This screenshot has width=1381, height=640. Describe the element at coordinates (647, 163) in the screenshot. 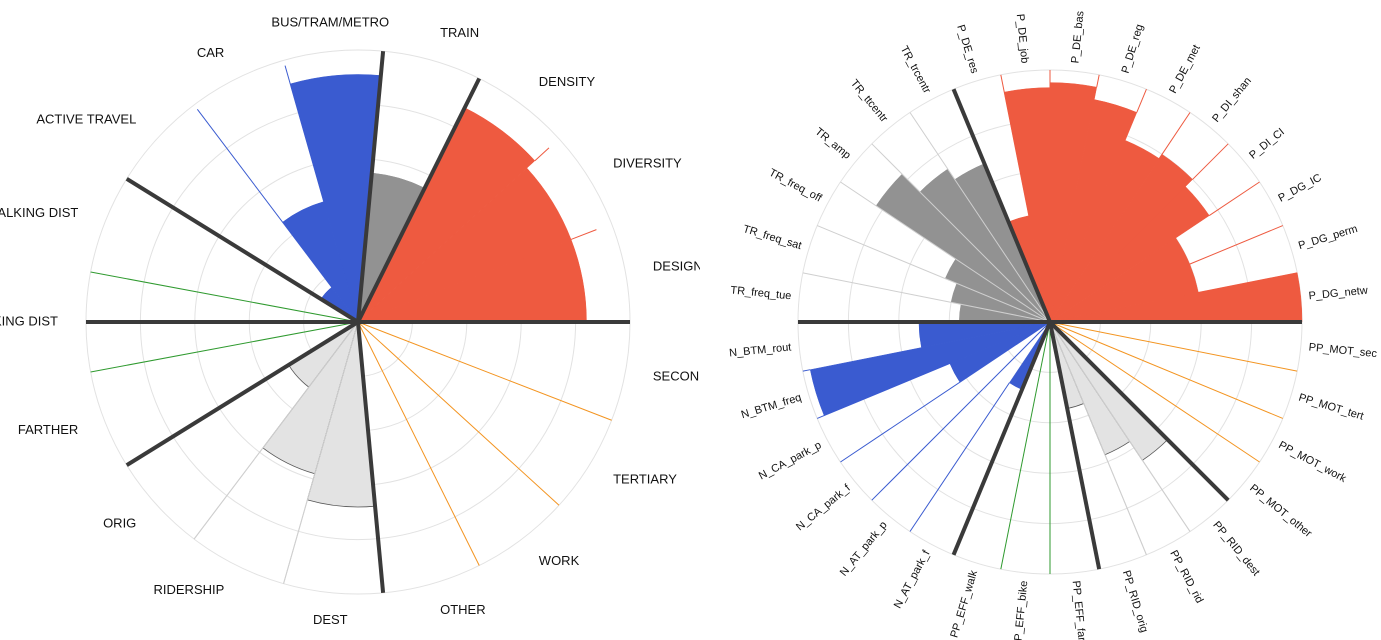

I see `label-diversity: DIVERSITY` at that location.